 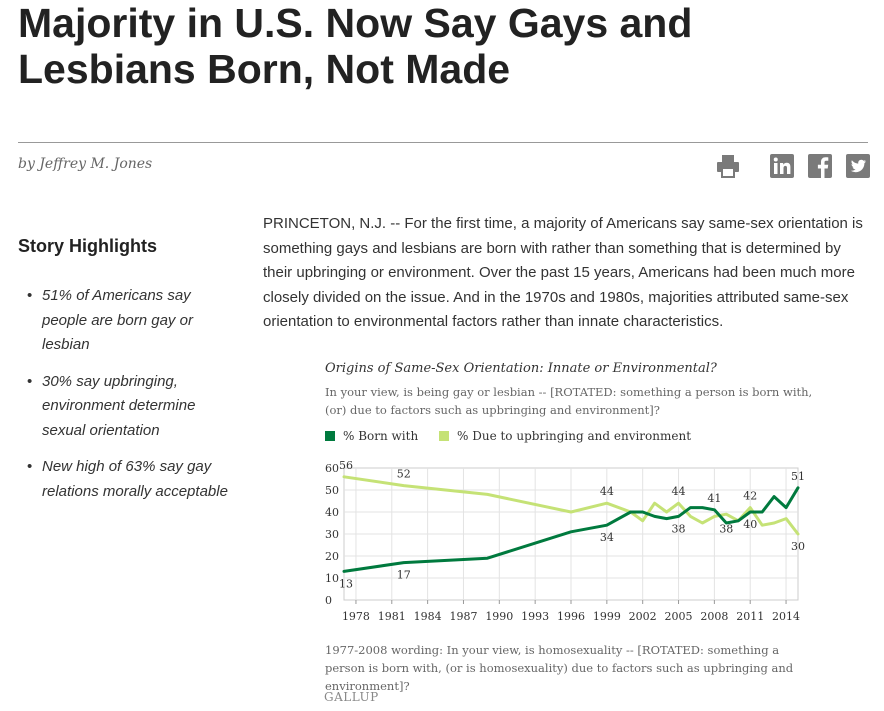 What do you see at coordinates (332, 556) in the screenshot?
I see `y-tick-label: 20` at bounding box center [332, 556].